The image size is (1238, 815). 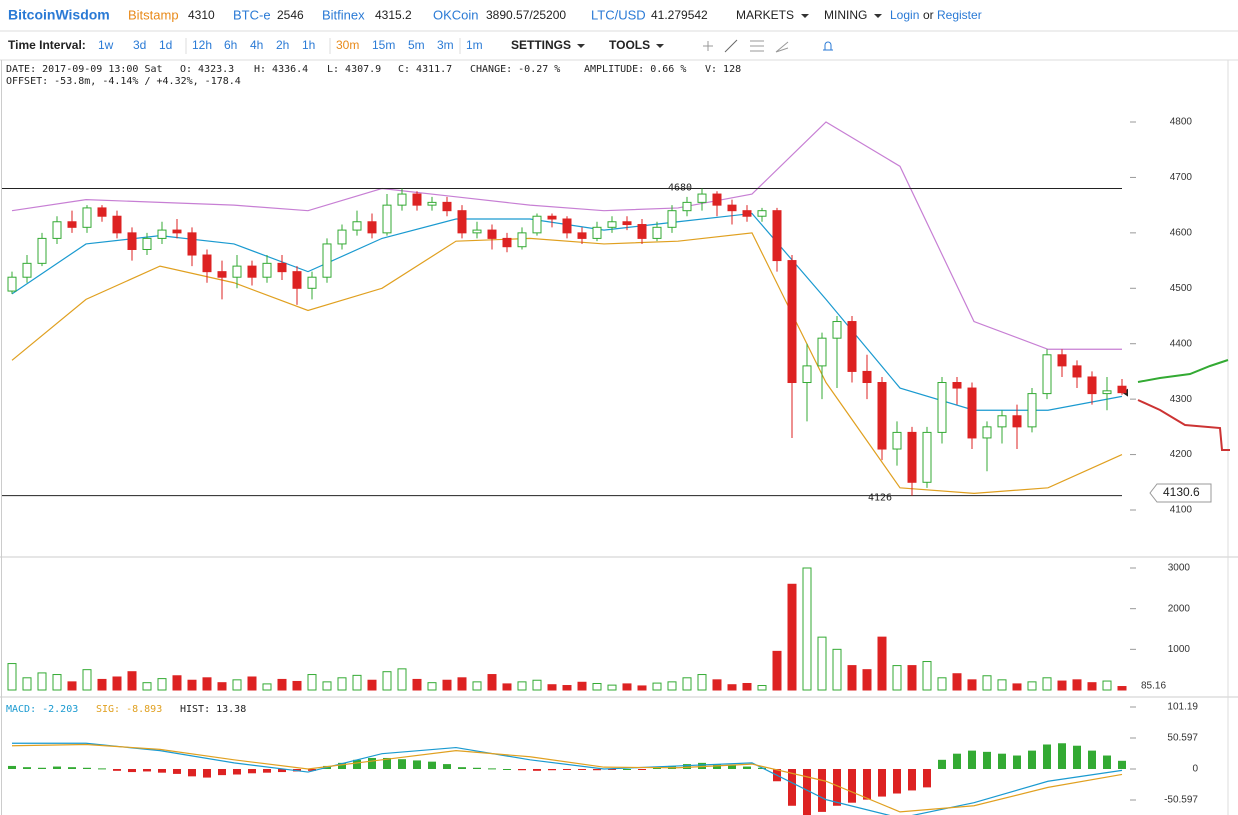 What do you see at coordinates (201, 15) in the screenshot?
I see `market-price: 4310` at bounding box center [201, 15].